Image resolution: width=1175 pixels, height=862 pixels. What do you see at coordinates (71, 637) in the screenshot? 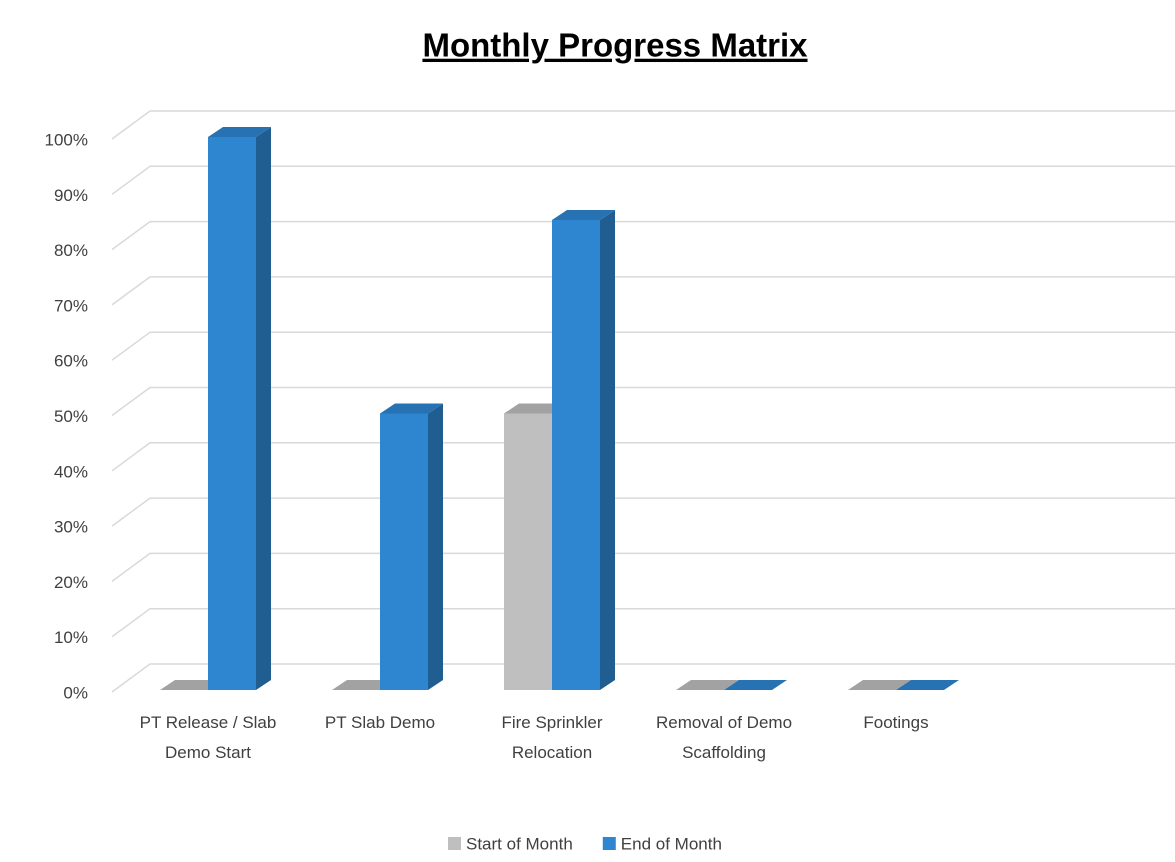
I see `y-tick-label: 10%` at bounding box center [71, 637].